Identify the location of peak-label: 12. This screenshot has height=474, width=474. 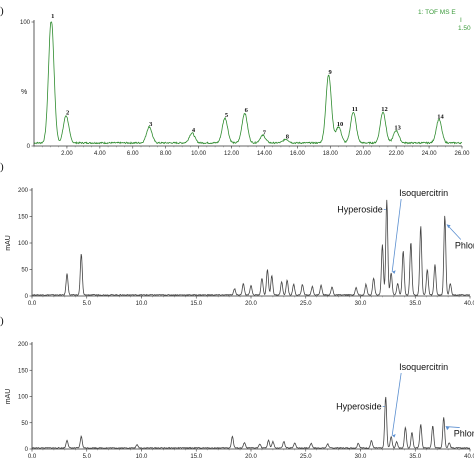
(384, 109).